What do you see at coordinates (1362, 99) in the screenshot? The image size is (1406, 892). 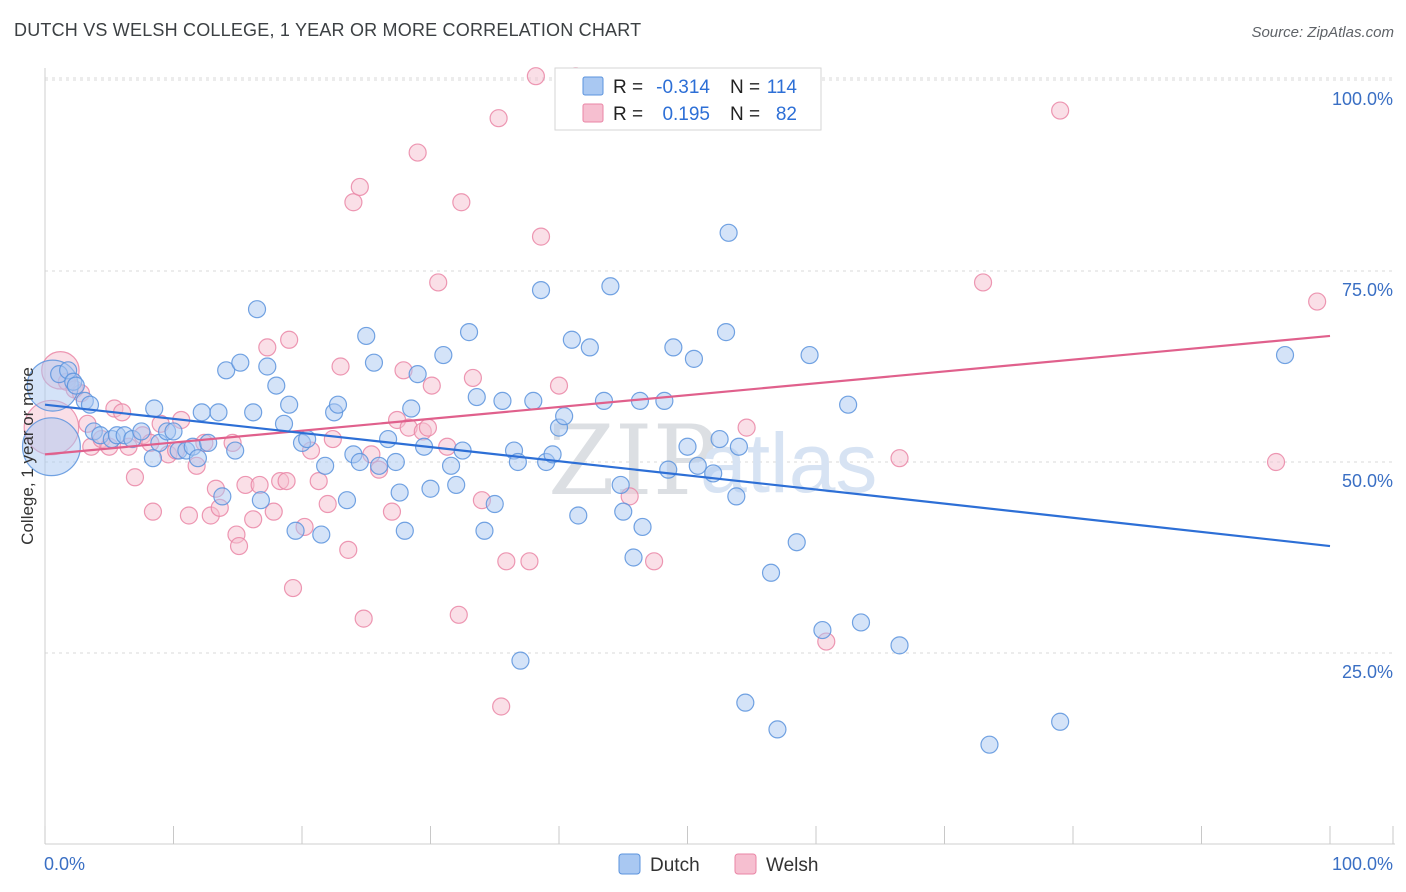 I see `y-tick-label-100: 100.0%` at bounding box center [1362, 99].